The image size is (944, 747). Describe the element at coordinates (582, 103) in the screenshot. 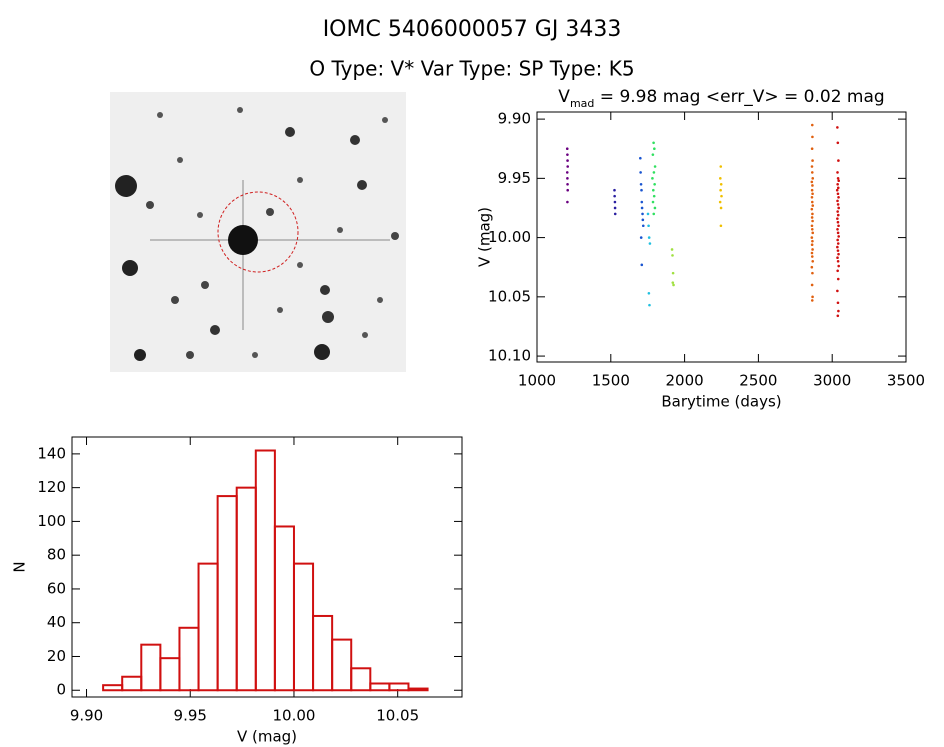

I see `title-subscript: mad` at that location.